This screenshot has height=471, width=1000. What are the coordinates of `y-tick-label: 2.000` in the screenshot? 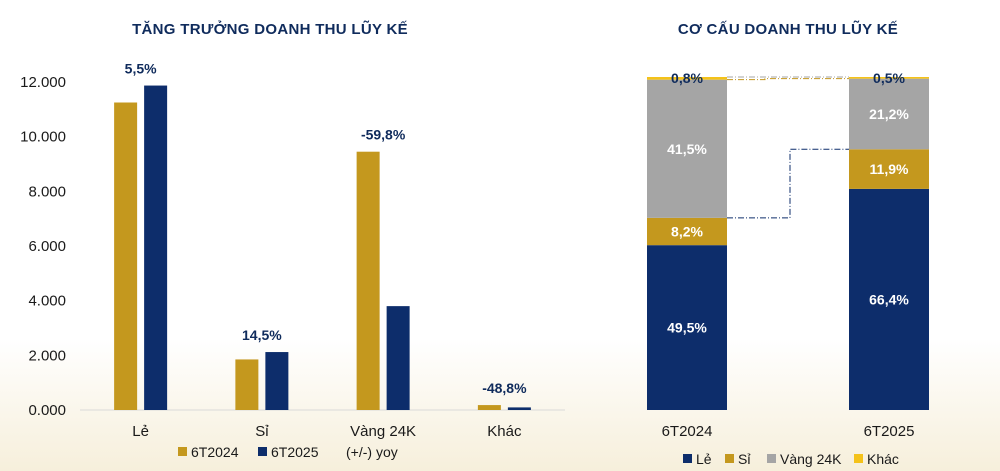 It's located at (47, 355).